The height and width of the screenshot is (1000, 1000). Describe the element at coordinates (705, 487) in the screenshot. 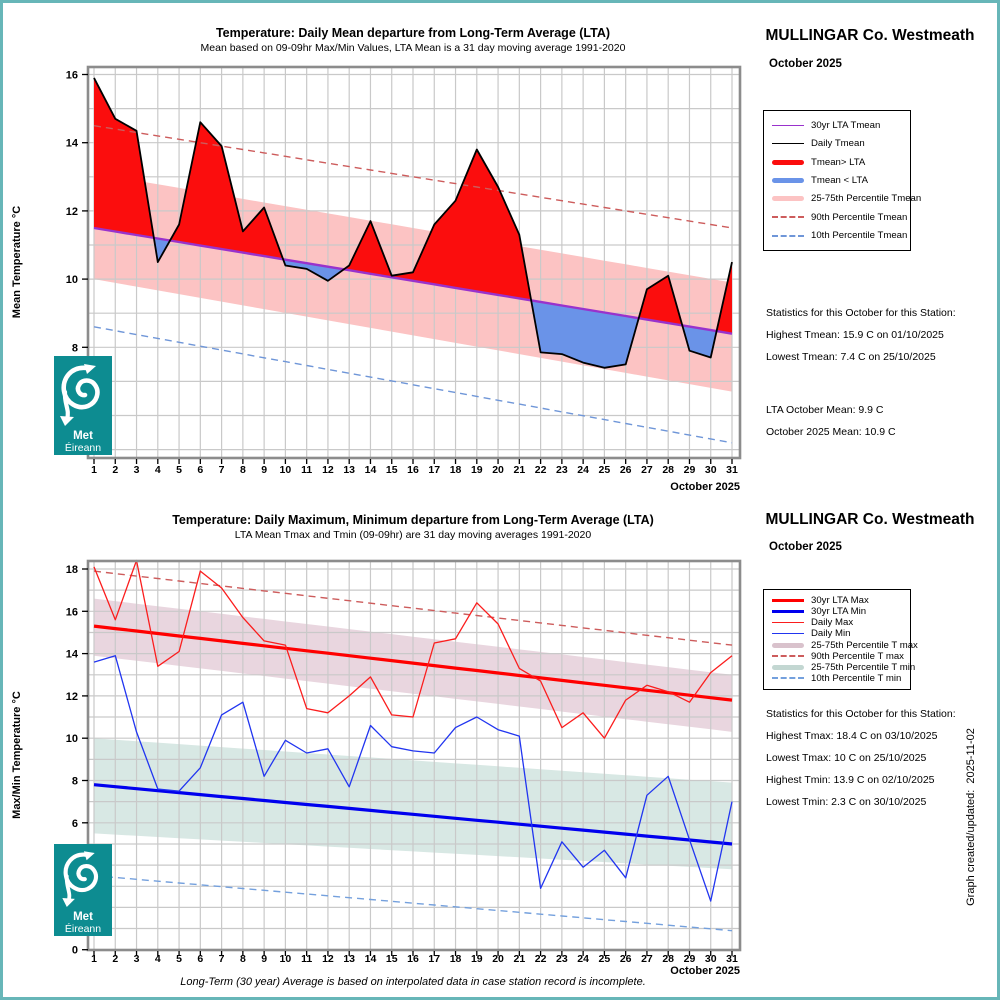

I see `top-x-axis-label: October 2025` at that location.